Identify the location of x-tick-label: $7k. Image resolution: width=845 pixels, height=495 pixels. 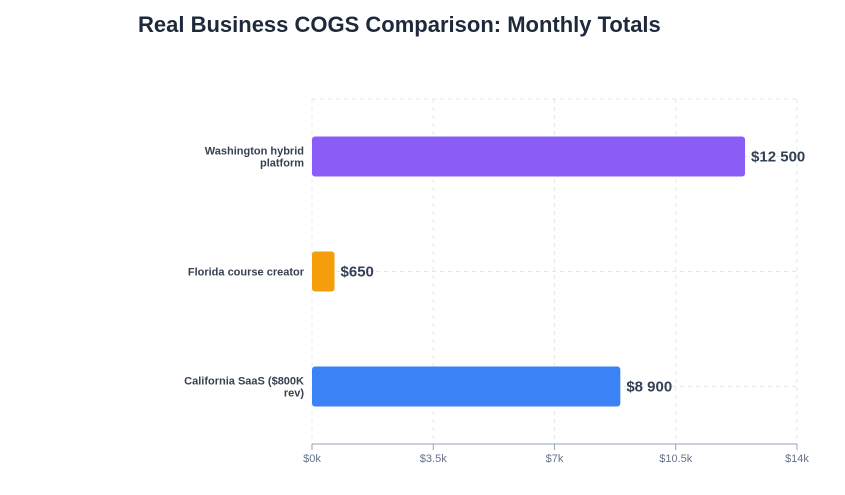
(555, 459).